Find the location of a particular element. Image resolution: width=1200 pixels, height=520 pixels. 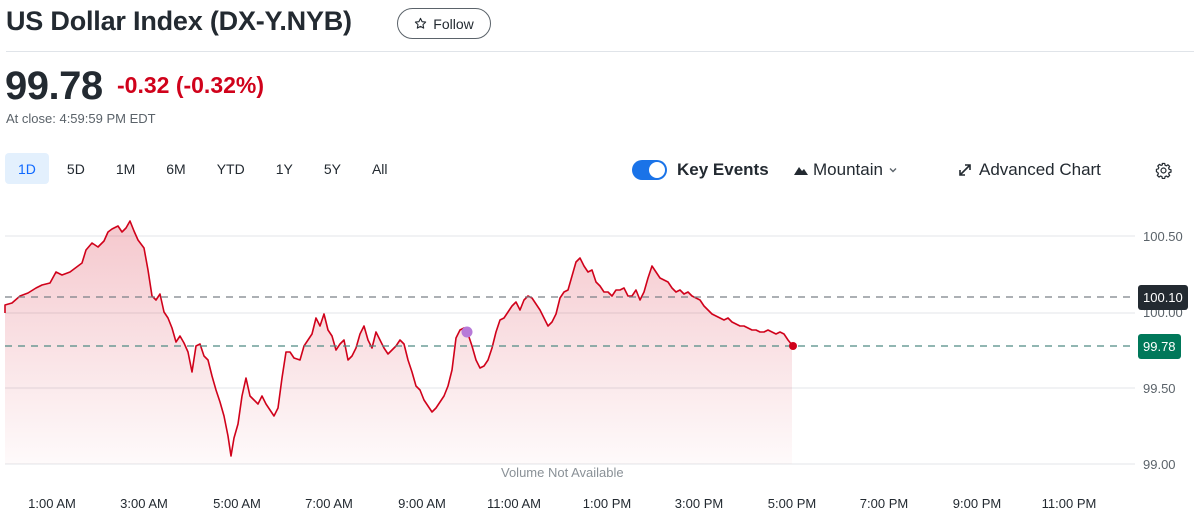

previous-close-badge: 100.10 is located at coordinates (1163, 297).